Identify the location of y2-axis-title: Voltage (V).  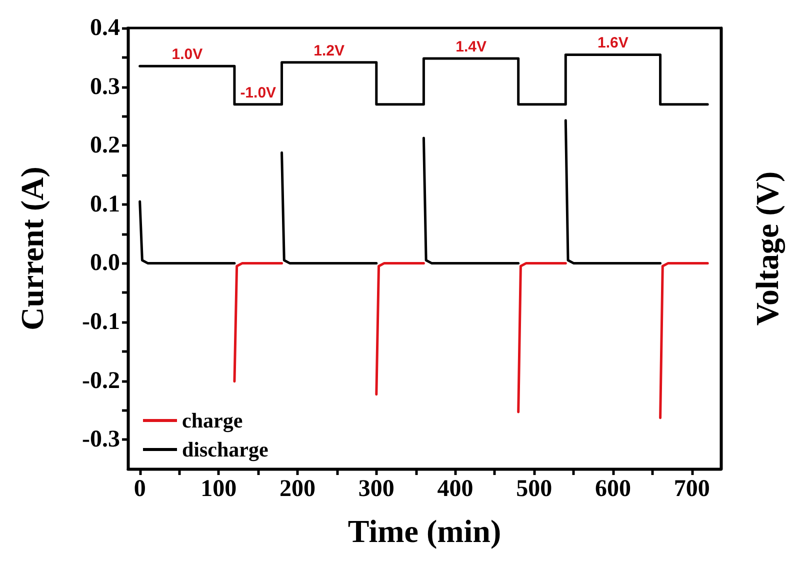
(767, 248).